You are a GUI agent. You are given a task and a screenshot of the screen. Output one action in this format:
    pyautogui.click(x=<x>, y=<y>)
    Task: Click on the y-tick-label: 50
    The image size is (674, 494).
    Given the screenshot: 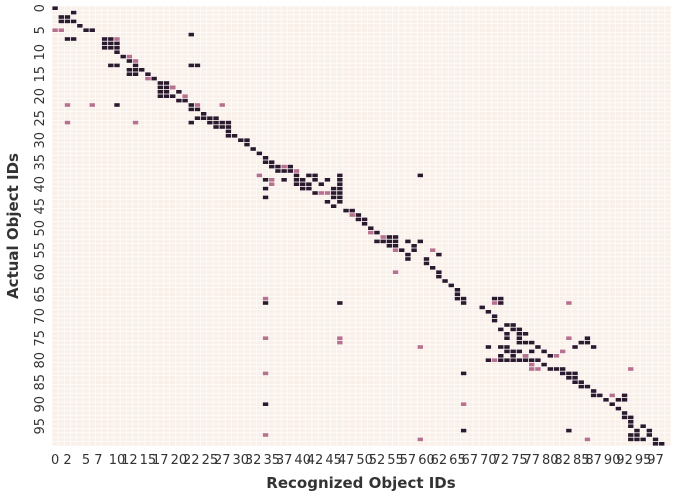 What is the action you would take?
    pyautogui.click(x=40, y=228)
    